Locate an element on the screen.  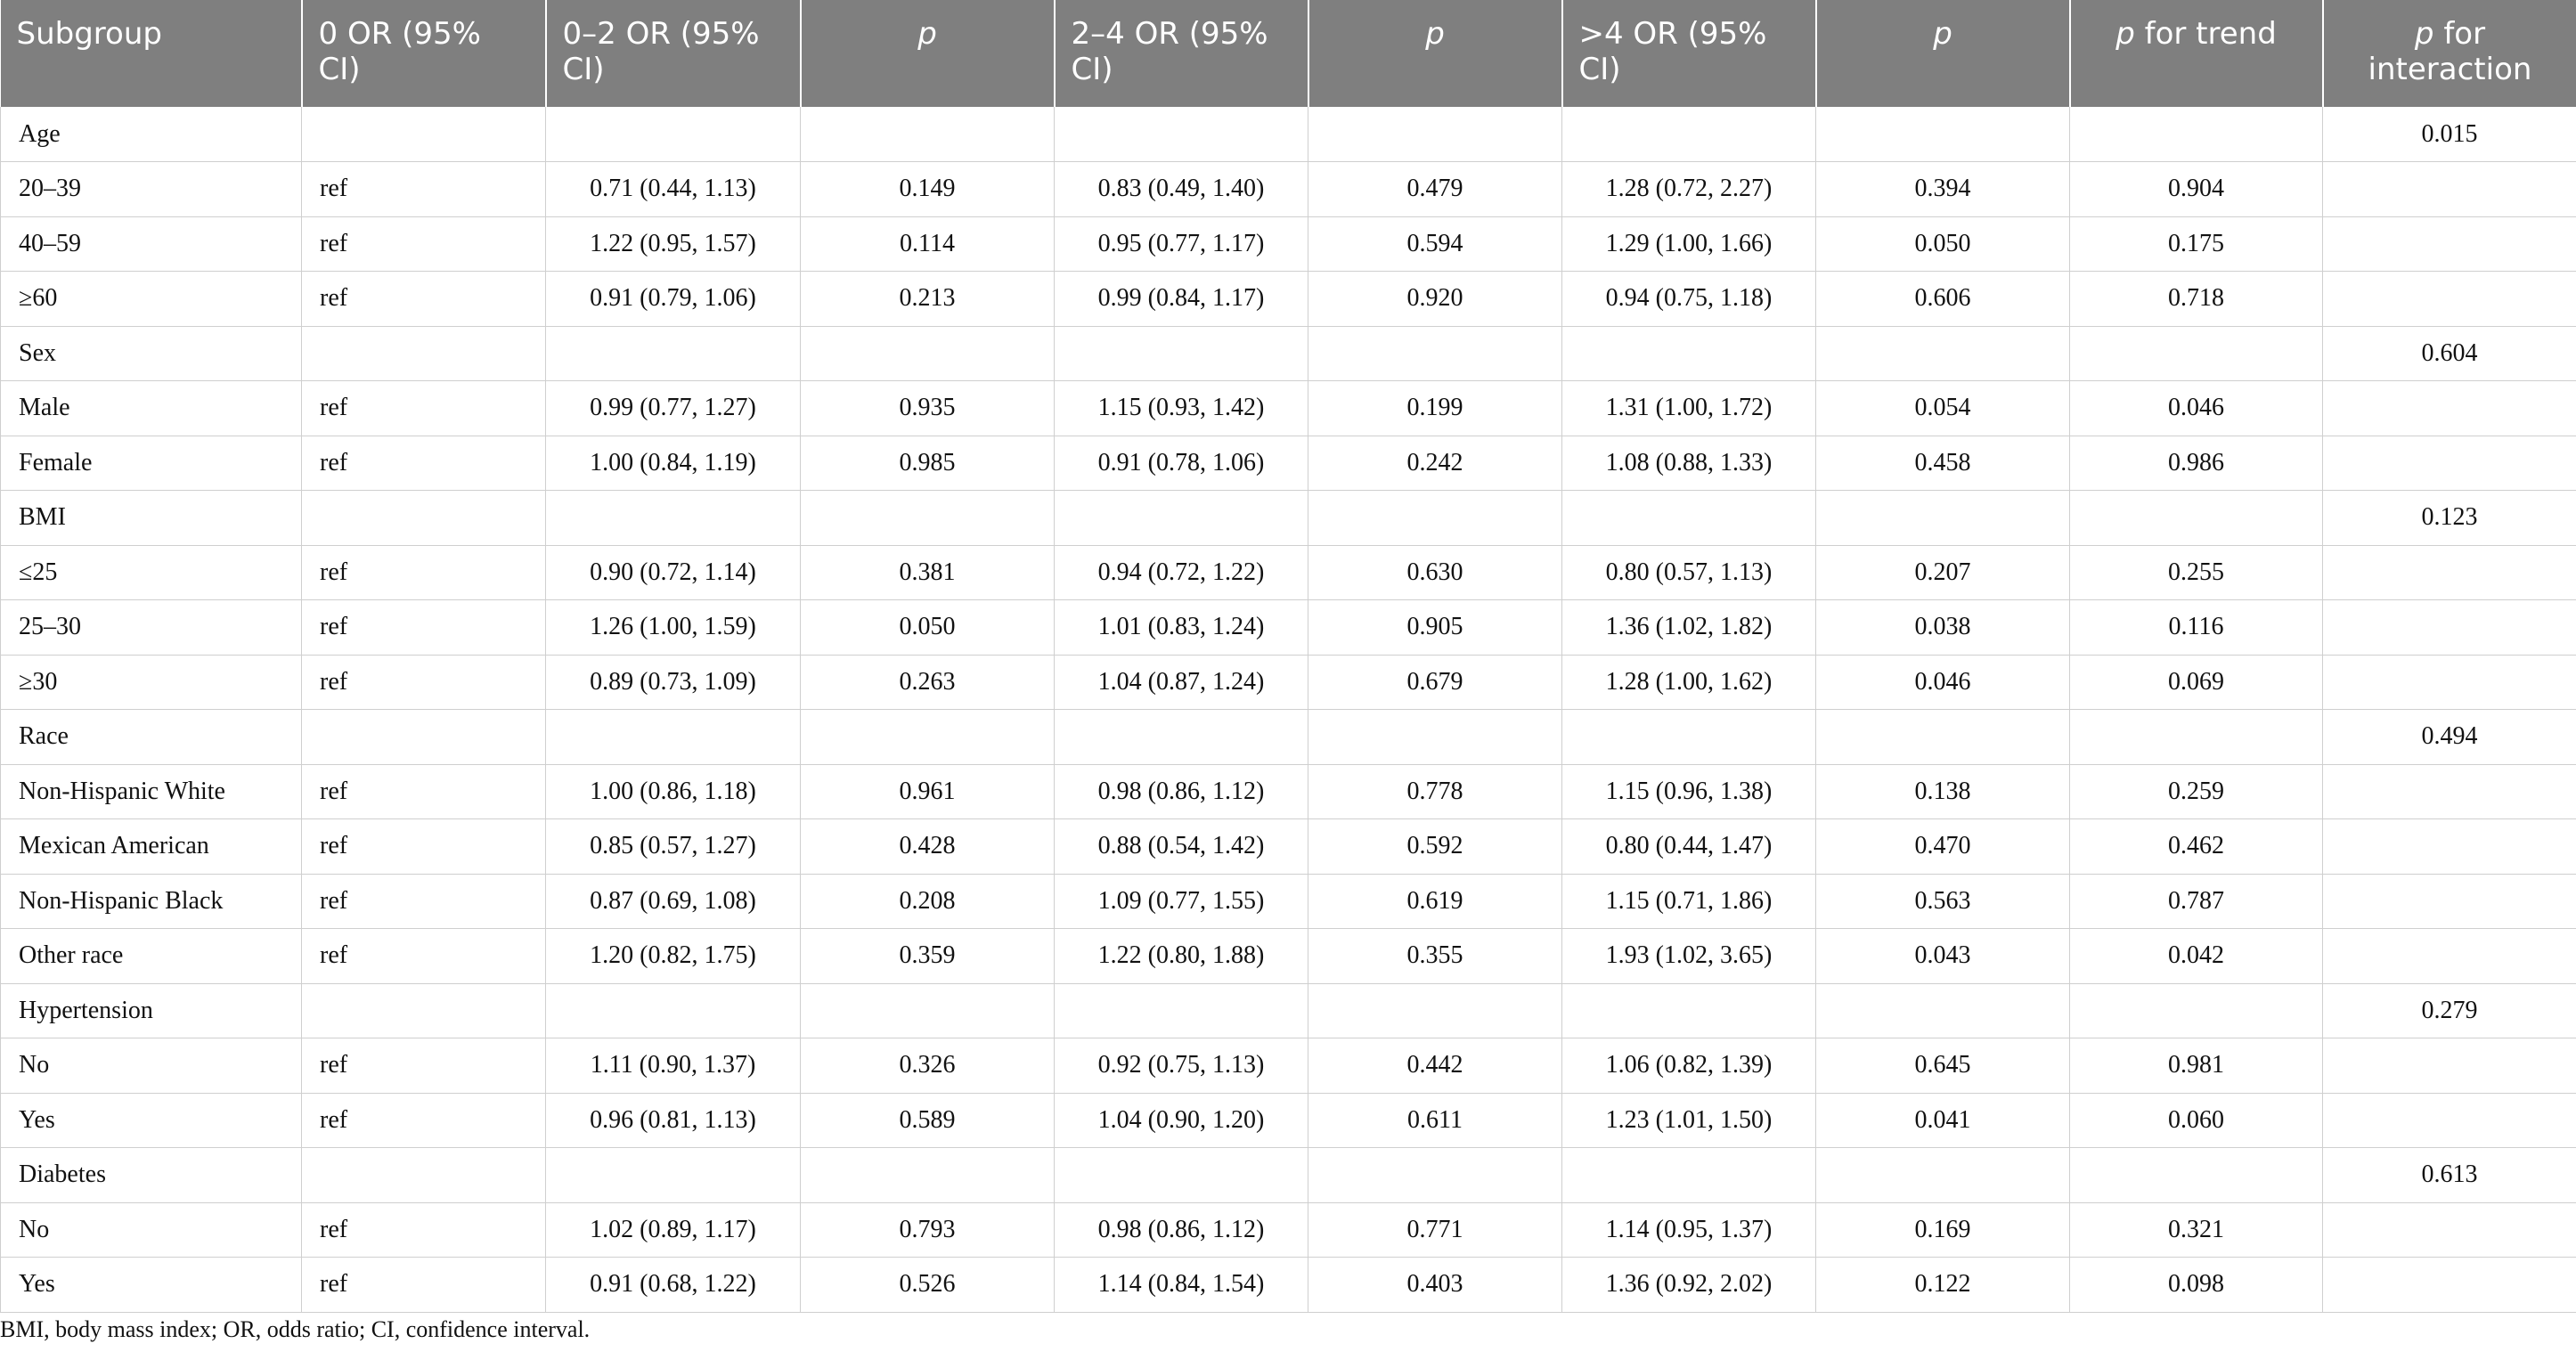
table-cell: 0.718 is located at coordinates (2196, 299).